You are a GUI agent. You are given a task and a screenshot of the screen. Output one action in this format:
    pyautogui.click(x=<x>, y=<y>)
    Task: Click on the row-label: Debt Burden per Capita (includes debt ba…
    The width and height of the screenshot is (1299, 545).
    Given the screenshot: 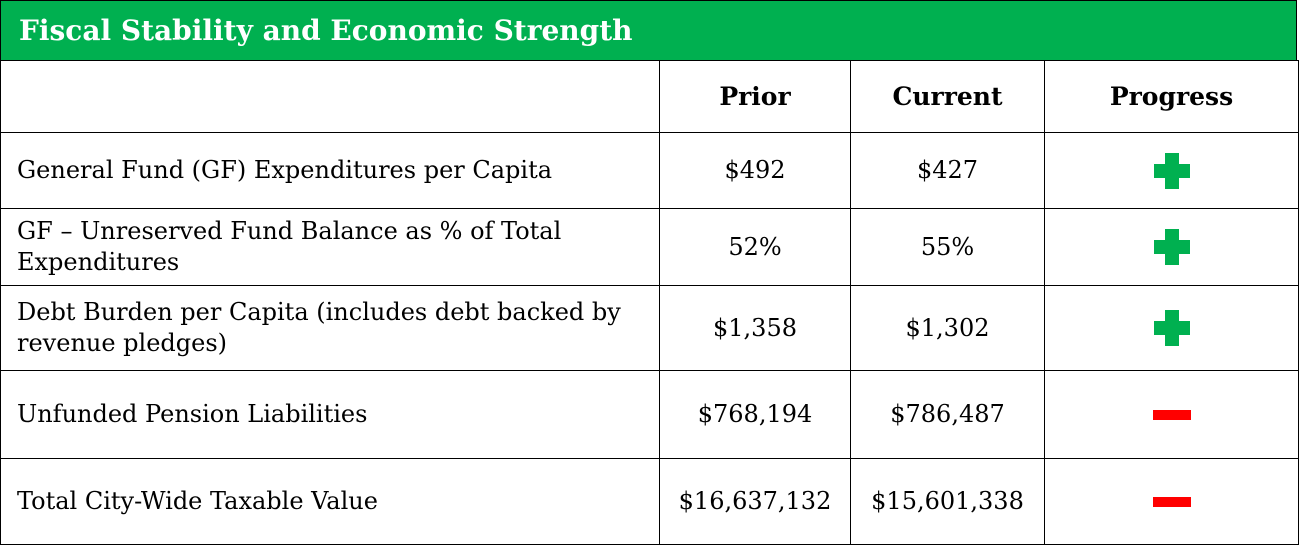 What is the action you would take?
    pyautogui.click(x=330, y=328)
    